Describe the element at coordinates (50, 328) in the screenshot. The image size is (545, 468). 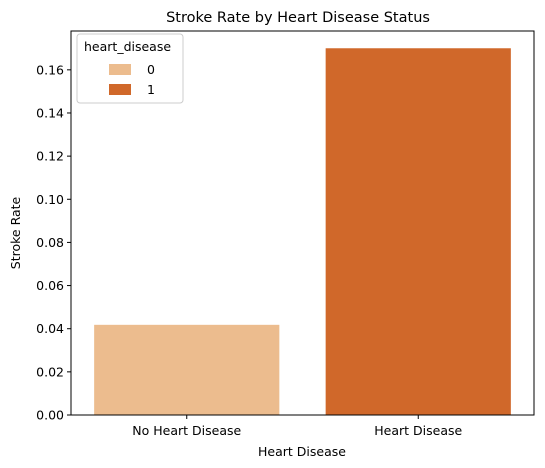
I see `y-tick-label: 0.04` at that location.